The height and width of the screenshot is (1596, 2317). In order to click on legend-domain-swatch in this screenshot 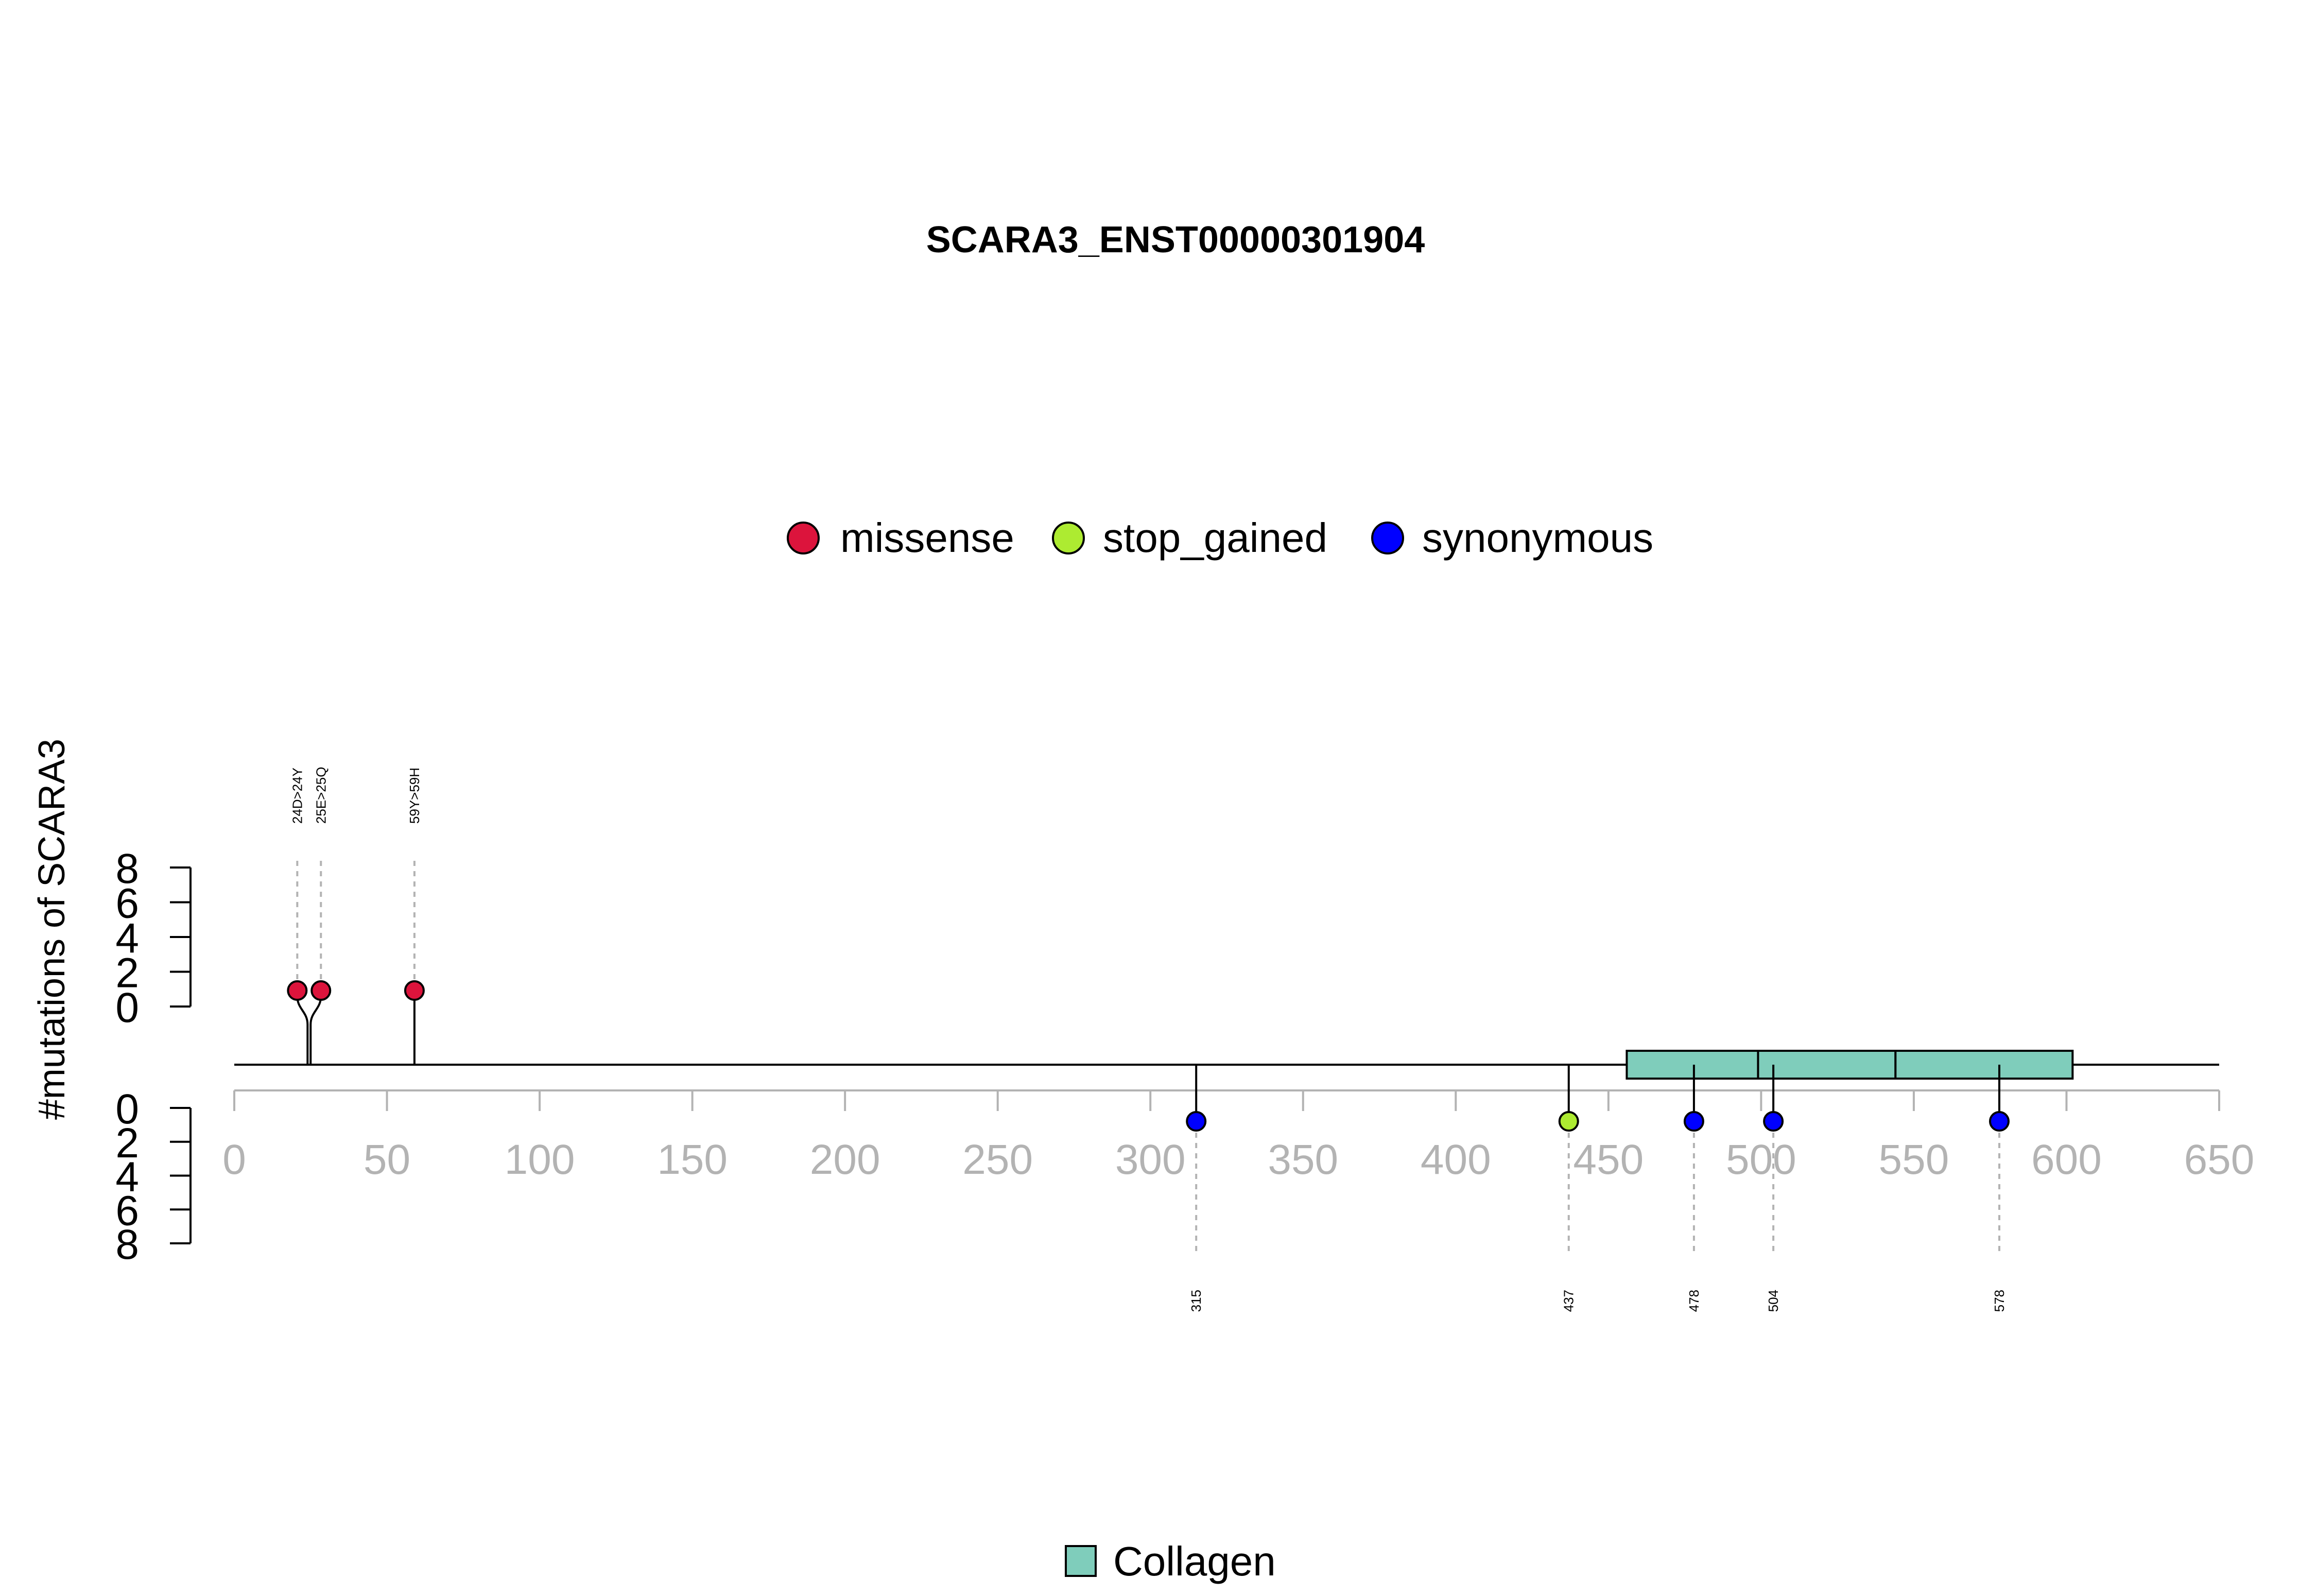, I will do `click(1081, 1561)`.